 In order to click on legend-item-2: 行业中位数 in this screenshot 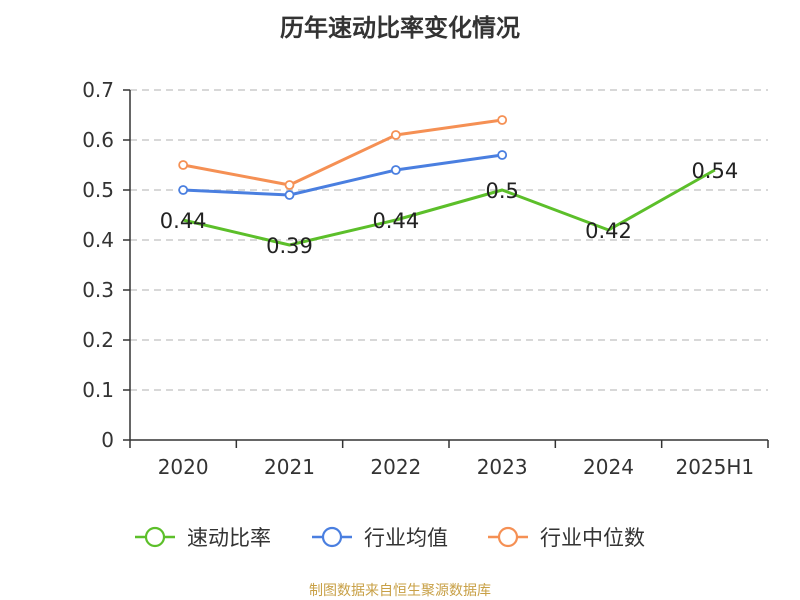, I will do `click(566, 538)`.